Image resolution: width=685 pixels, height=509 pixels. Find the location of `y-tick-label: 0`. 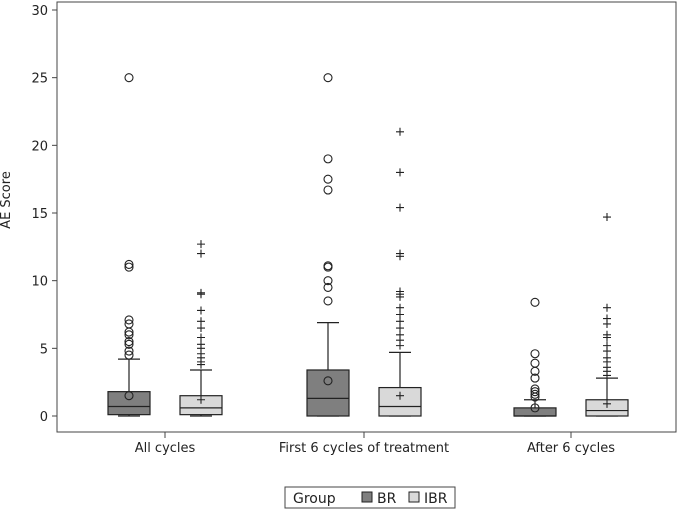

y-tick-label: 0 is located at coordinates (44, 417).